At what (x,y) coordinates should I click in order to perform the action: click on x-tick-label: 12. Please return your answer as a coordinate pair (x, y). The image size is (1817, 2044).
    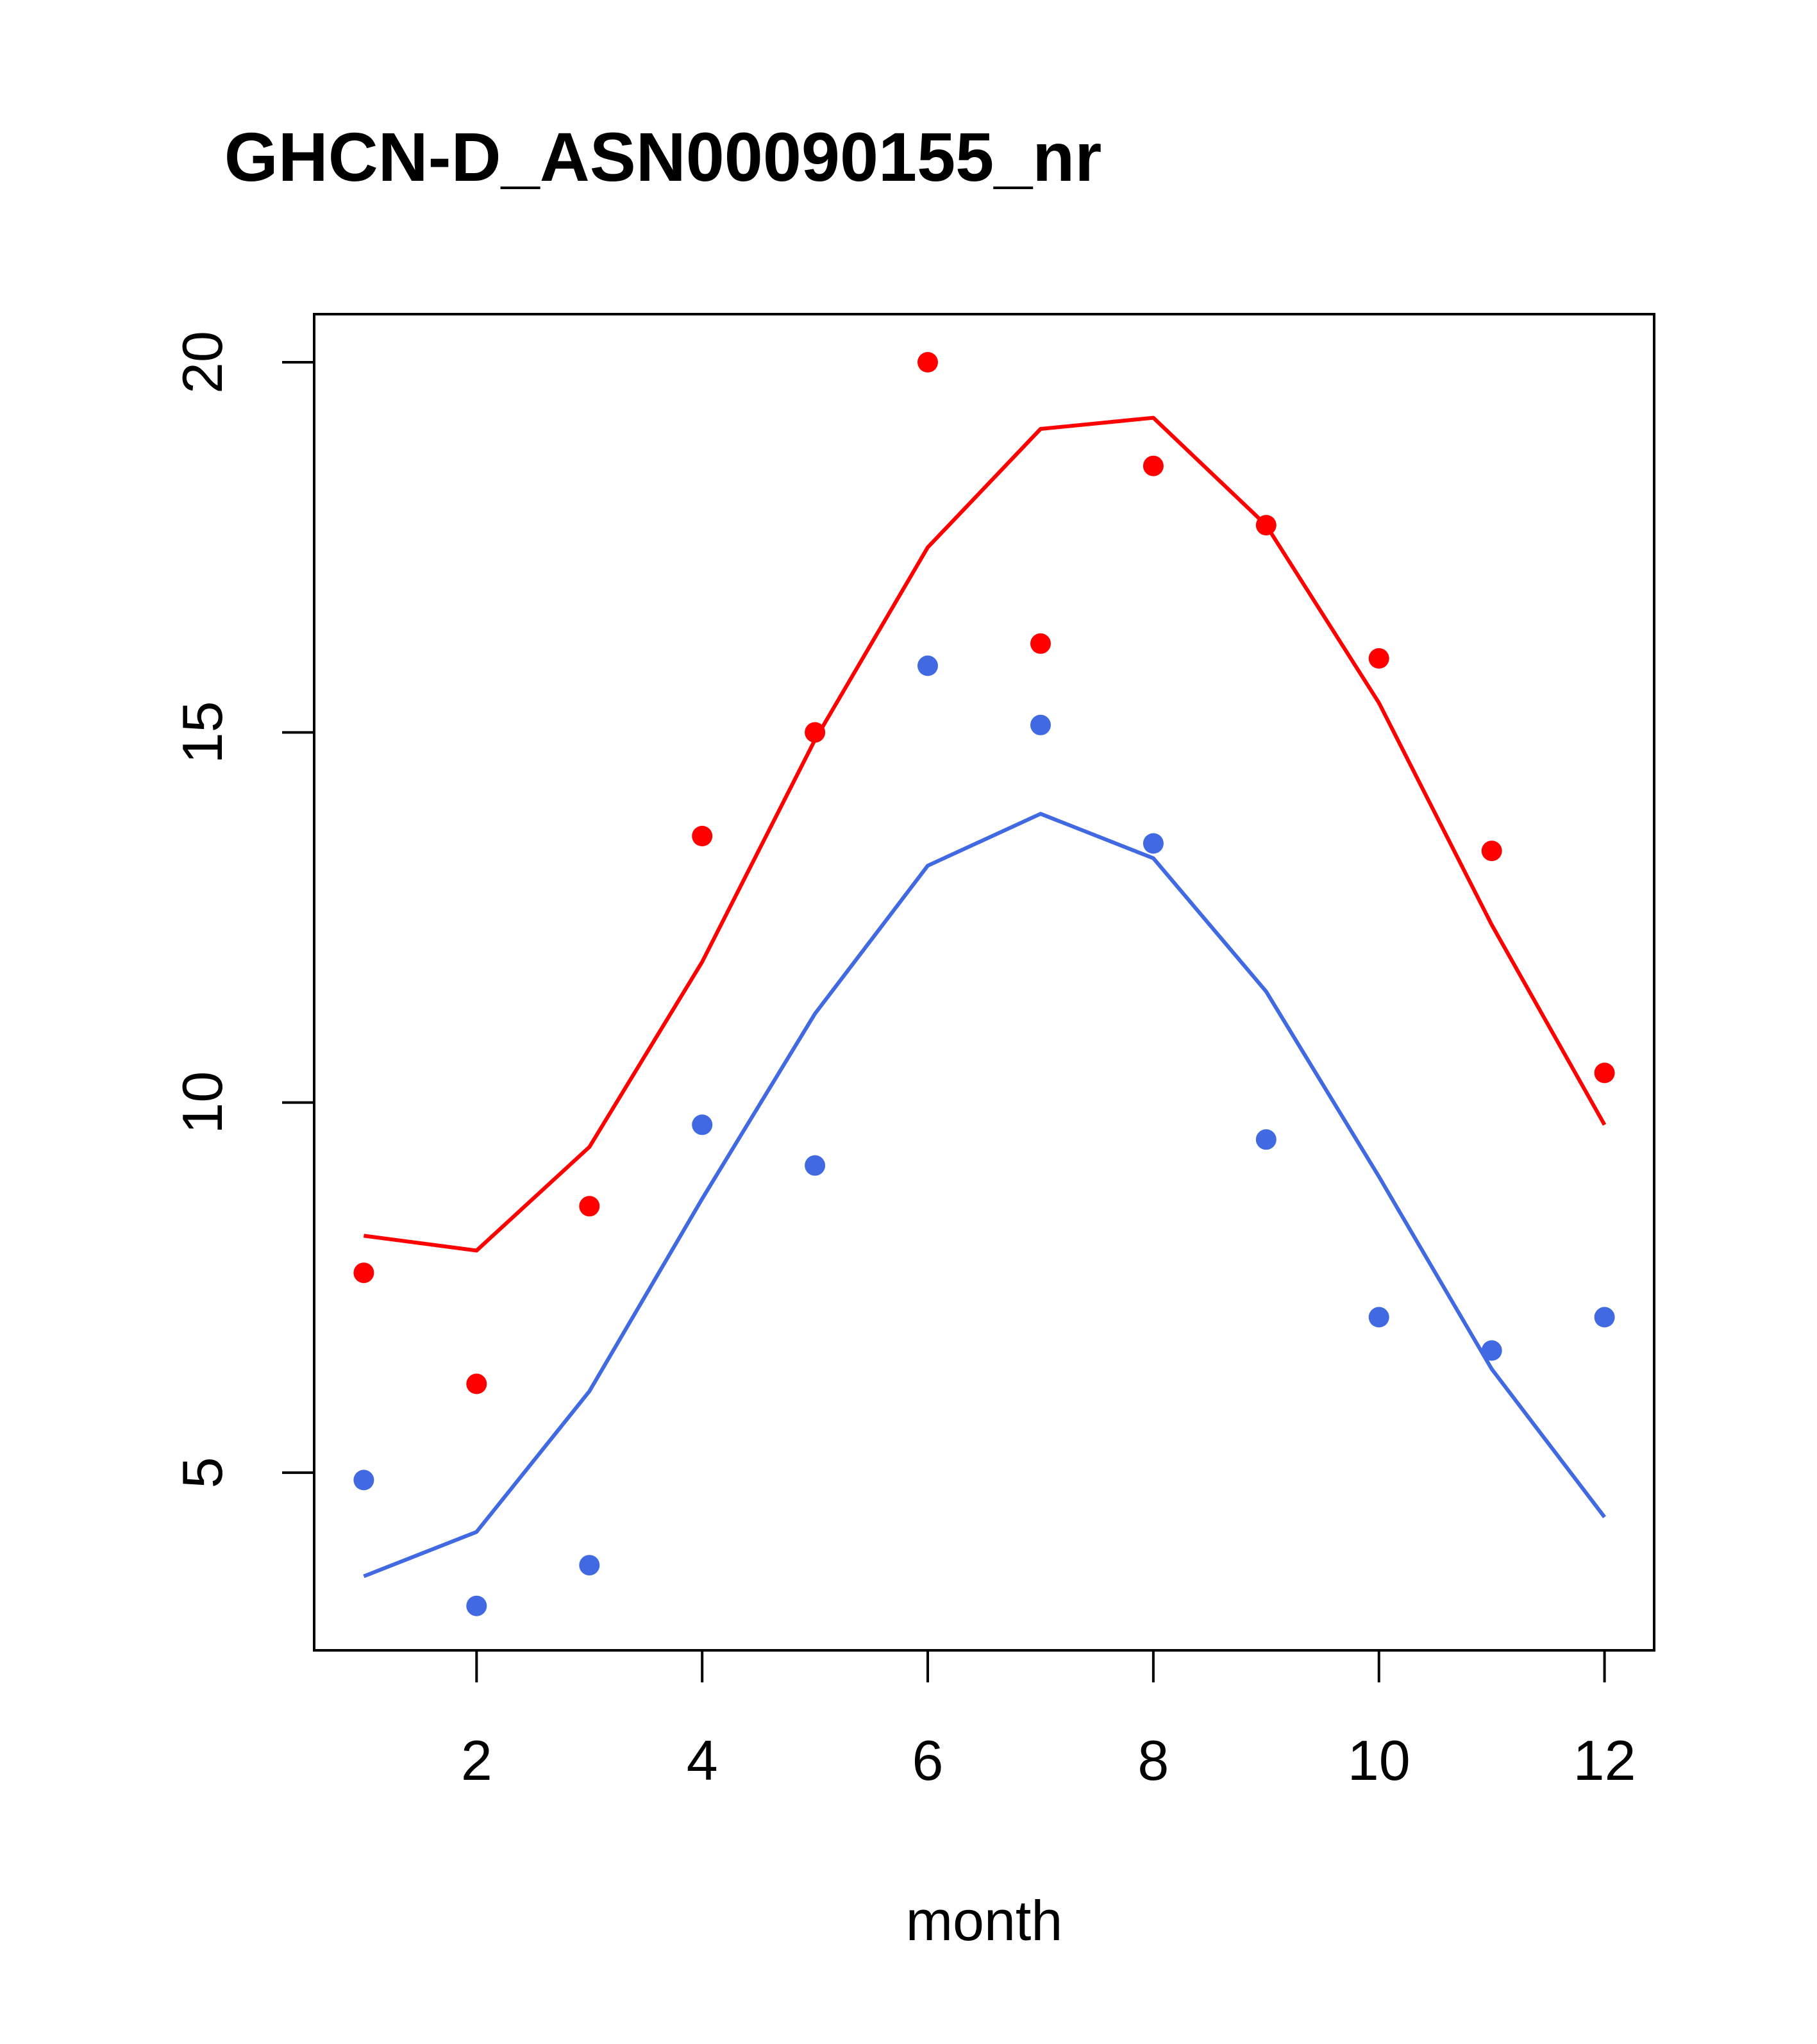
    Looking at the image, I should click on (1604, 1761).